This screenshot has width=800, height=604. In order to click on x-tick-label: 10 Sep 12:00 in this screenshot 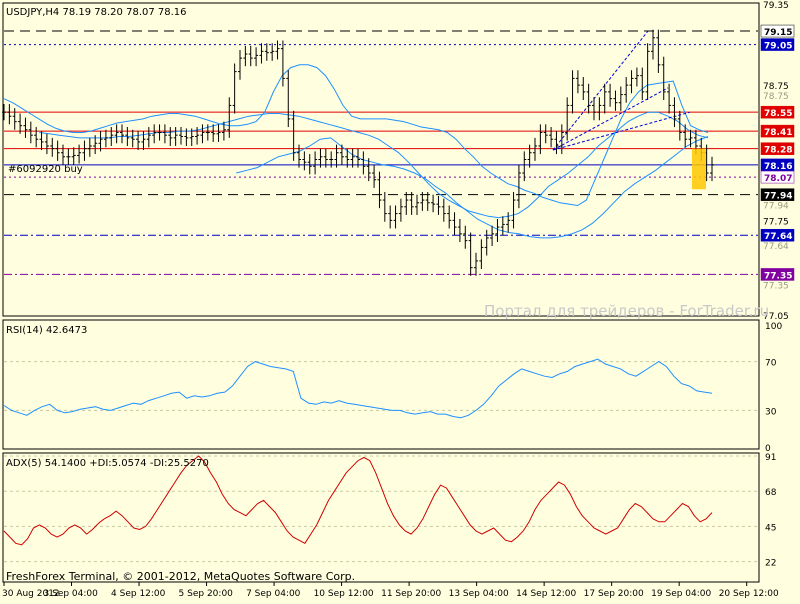, I will do `click(344, 594)`.